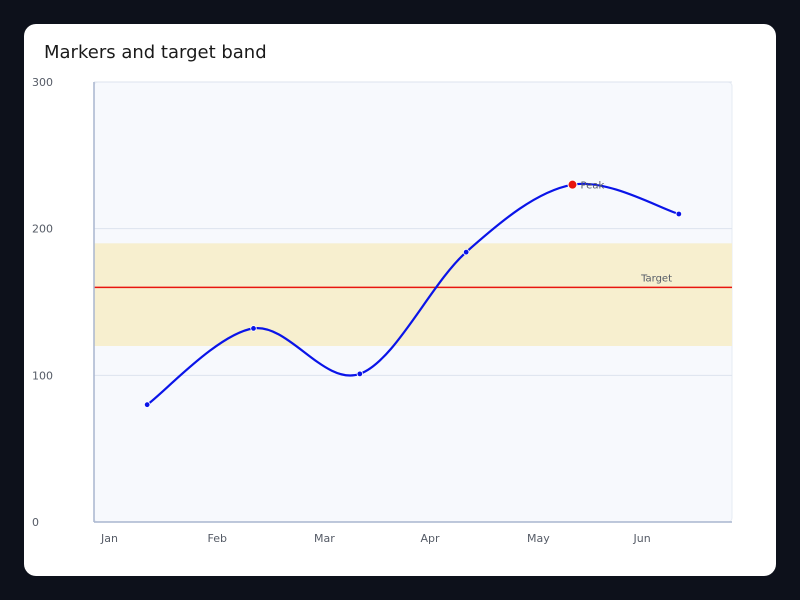  What do you see at coordinates (217, 538) in the screenshot?
I see `x-tick-label: Feb` at bounding box center [217, 538].